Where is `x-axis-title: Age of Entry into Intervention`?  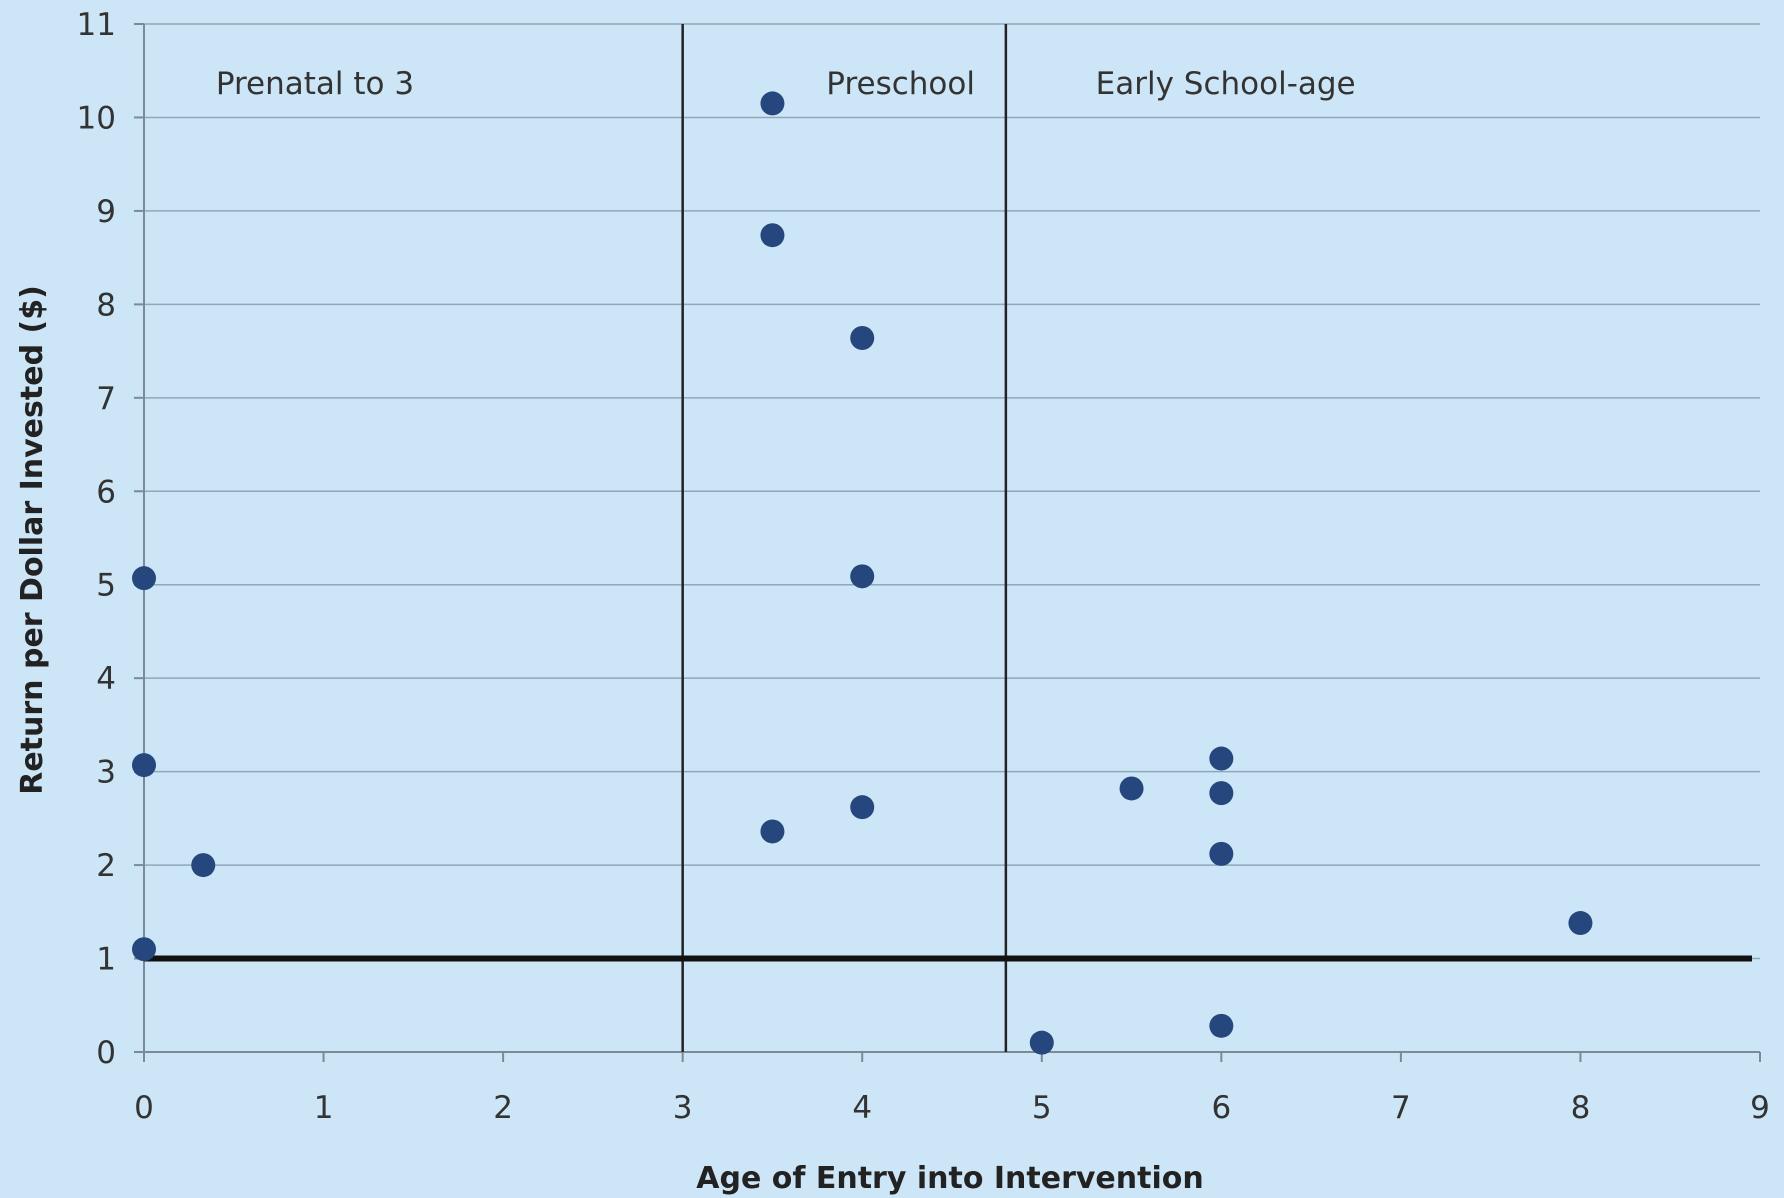 x-axis-title: Age of Entry into Intervention is located at coordinates (949, 1178).